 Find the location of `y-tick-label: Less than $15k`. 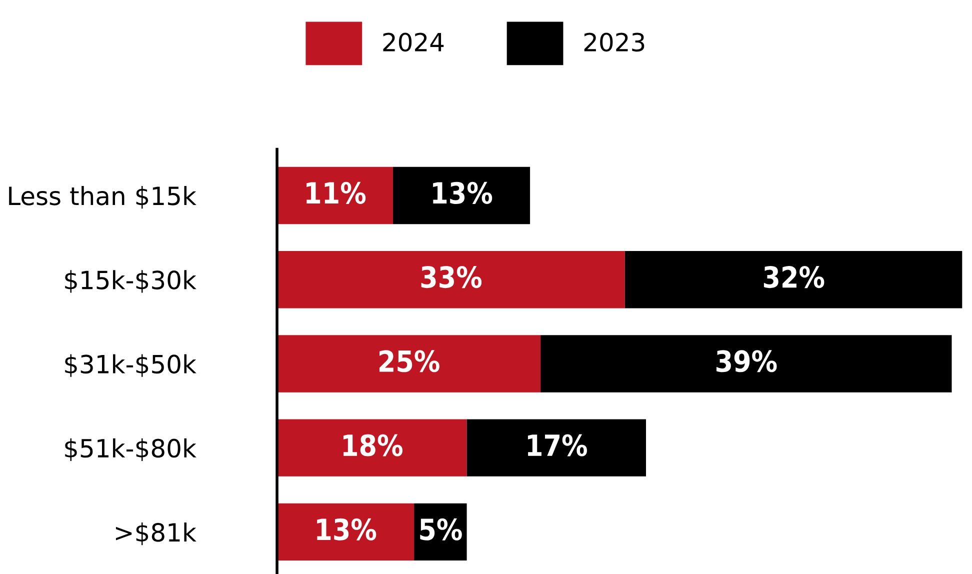

y-tick-label: Less than $15k is located at coordinates (102, 197).